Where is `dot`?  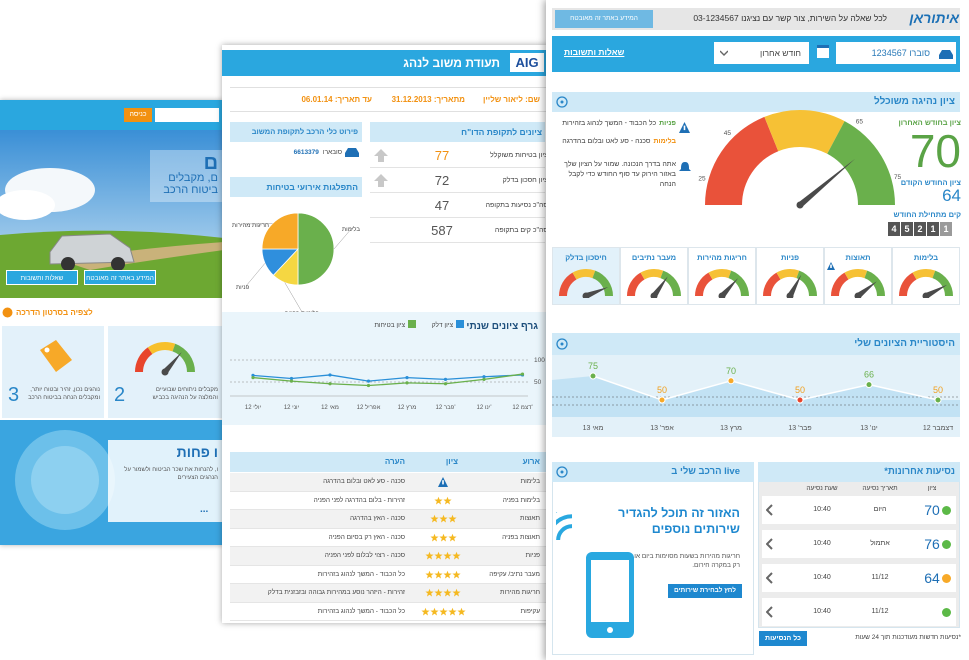 dot is located at coordinates (946, 510).